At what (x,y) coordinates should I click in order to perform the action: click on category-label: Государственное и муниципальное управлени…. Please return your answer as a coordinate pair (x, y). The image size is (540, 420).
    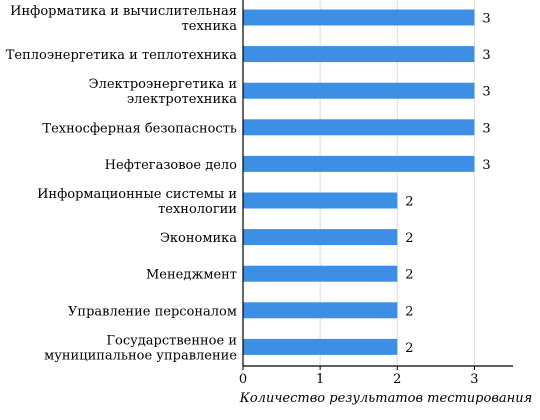
    Looking at the image, I should click on (140, 348).